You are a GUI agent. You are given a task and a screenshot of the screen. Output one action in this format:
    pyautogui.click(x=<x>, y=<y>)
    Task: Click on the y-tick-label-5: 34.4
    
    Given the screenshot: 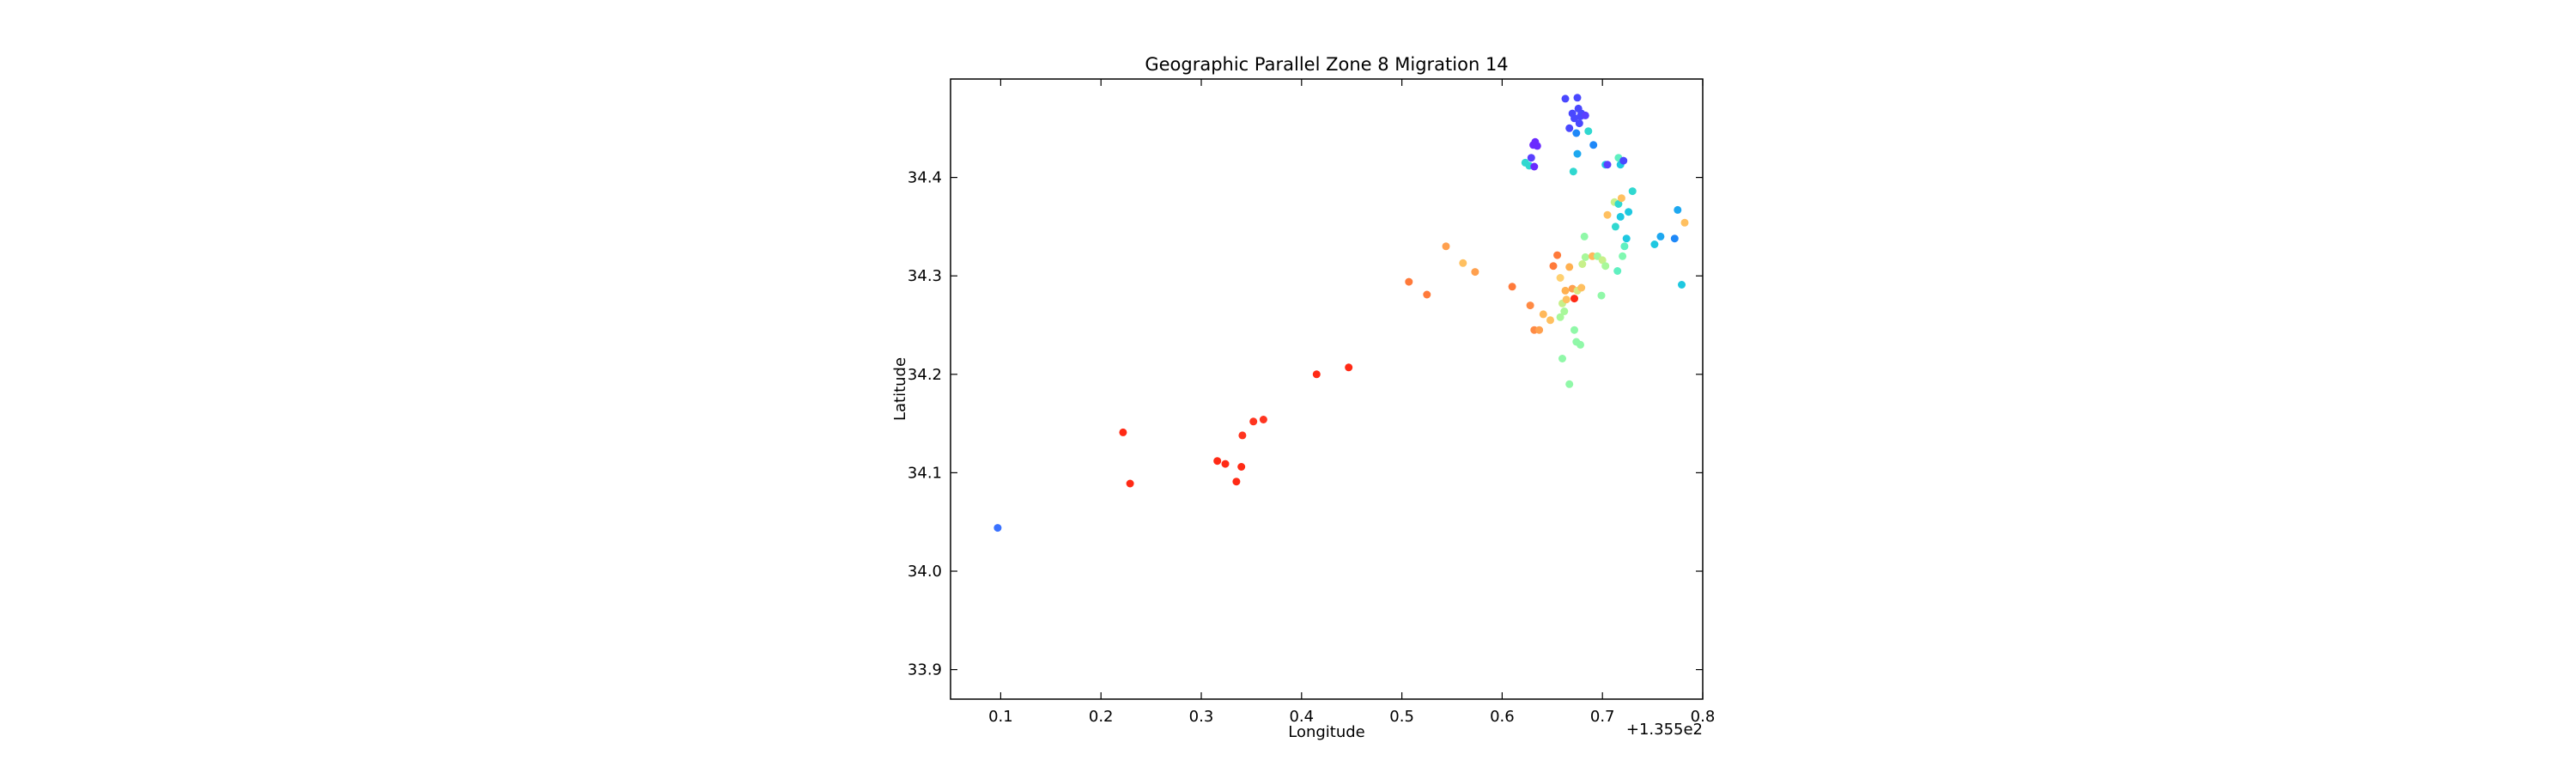 What is the action you would take?
    pyautogui.click(x=925, y=178)
    